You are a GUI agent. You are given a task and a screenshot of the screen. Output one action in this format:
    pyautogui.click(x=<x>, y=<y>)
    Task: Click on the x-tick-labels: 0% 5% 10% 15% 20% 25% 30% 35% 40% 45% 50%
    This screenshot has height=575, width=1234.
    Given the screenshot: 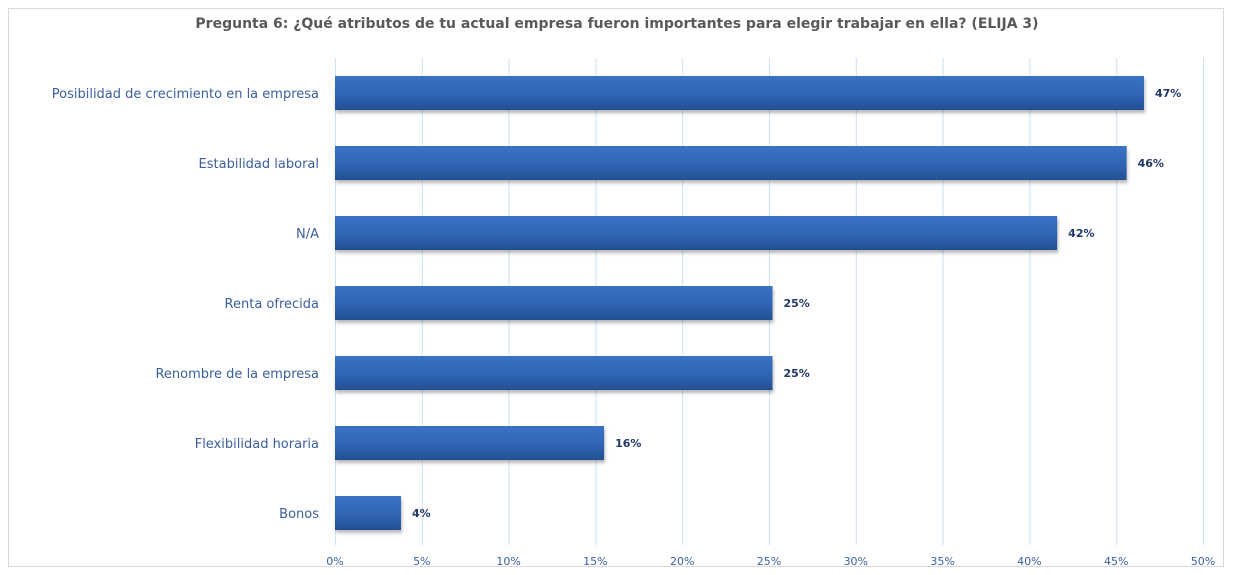 What is the action you would take?
    pyautogui.click(x=770, y=561)
    